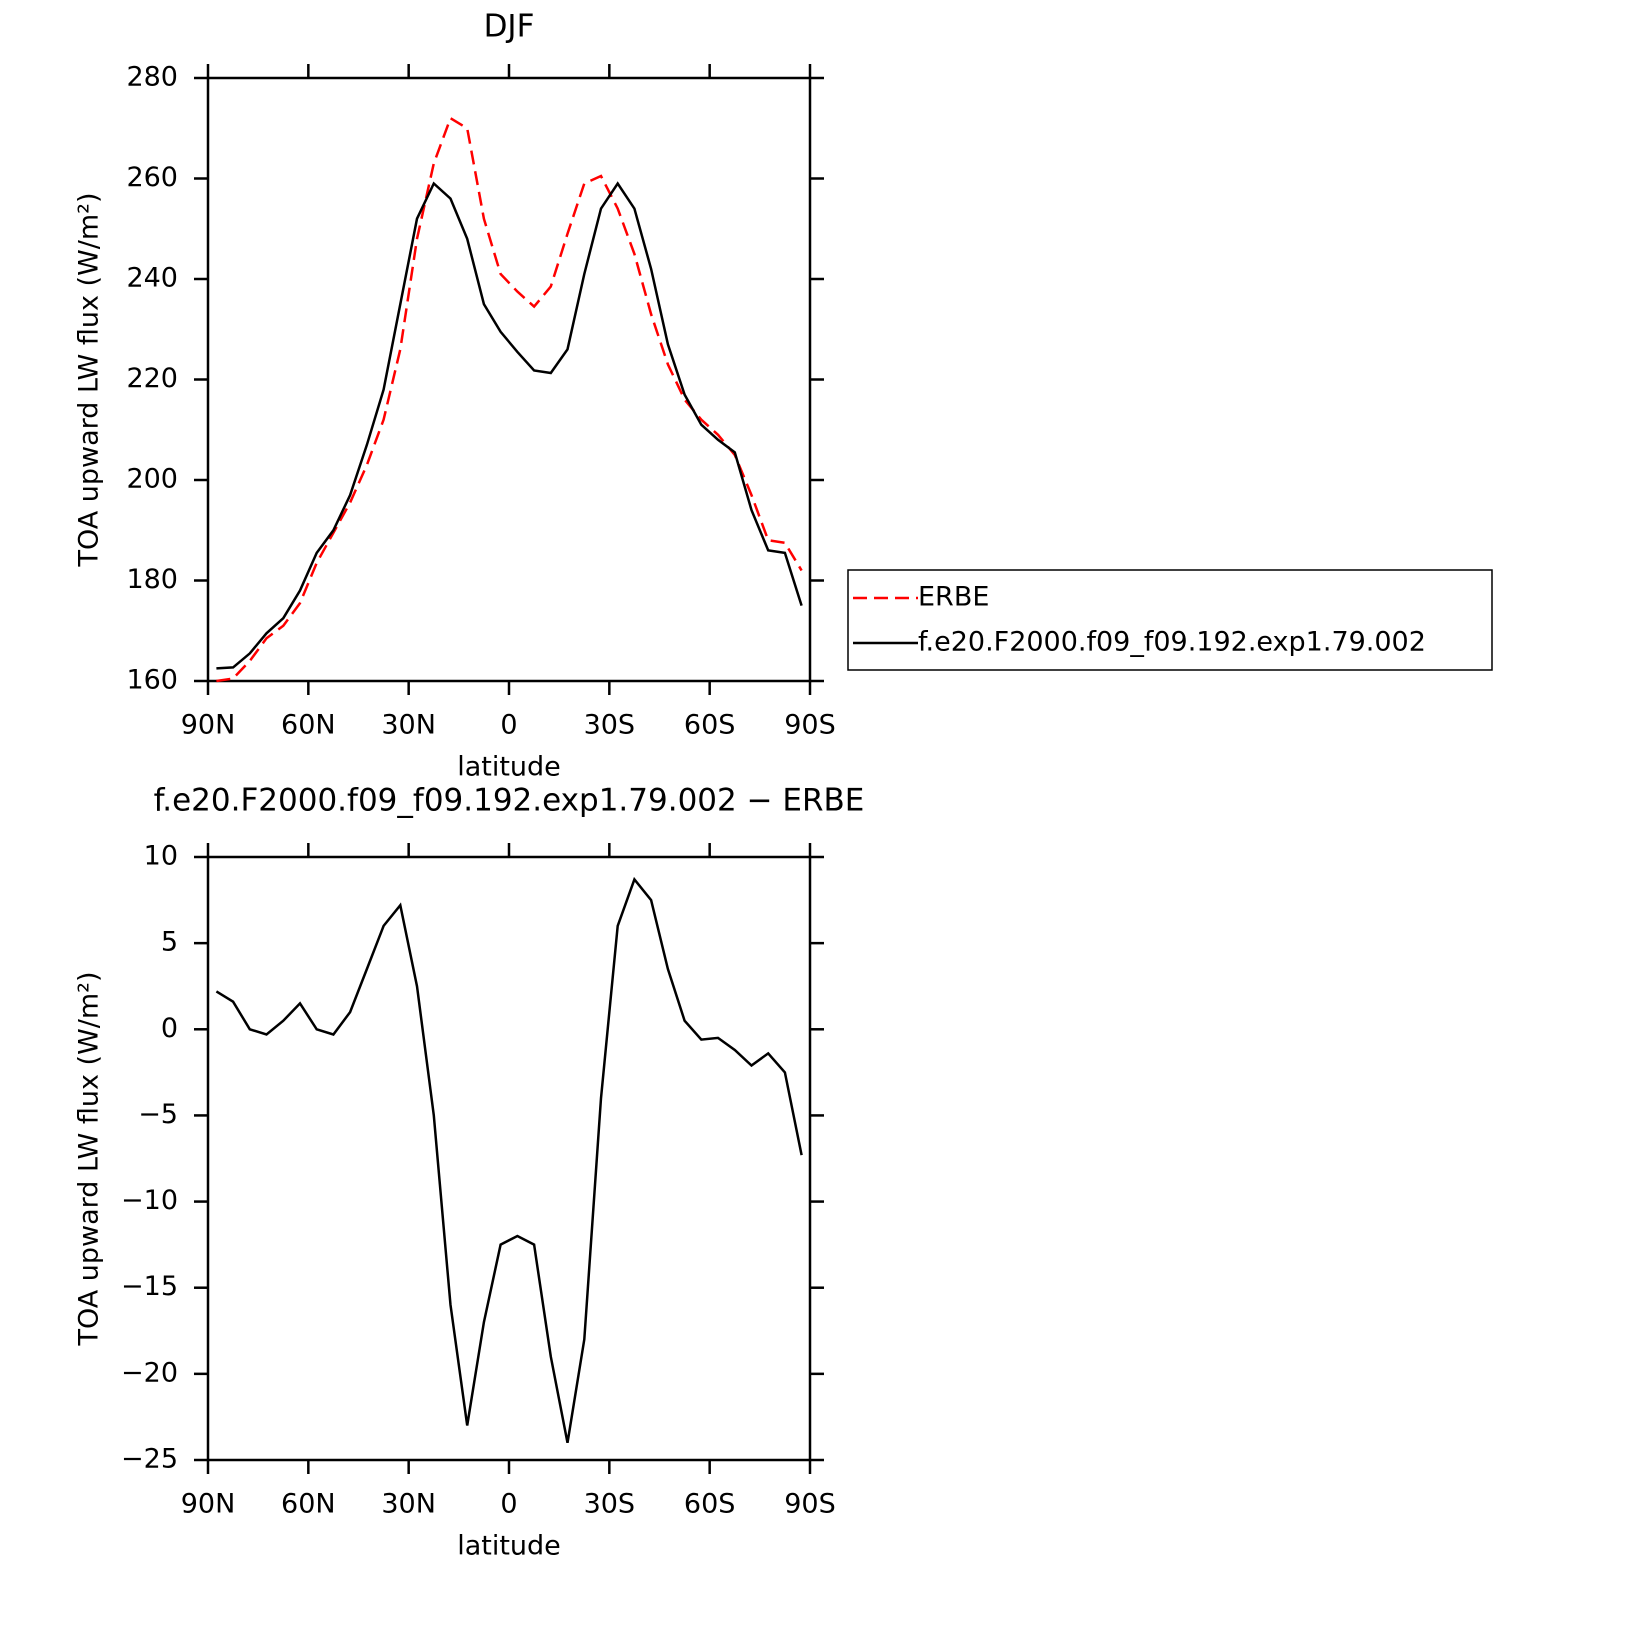 The height and width of the screenshot is (1652, 1652). Describe the element at coordinates (152, 579) in the screenshot. I see `y-tick-label: 180` at that location.